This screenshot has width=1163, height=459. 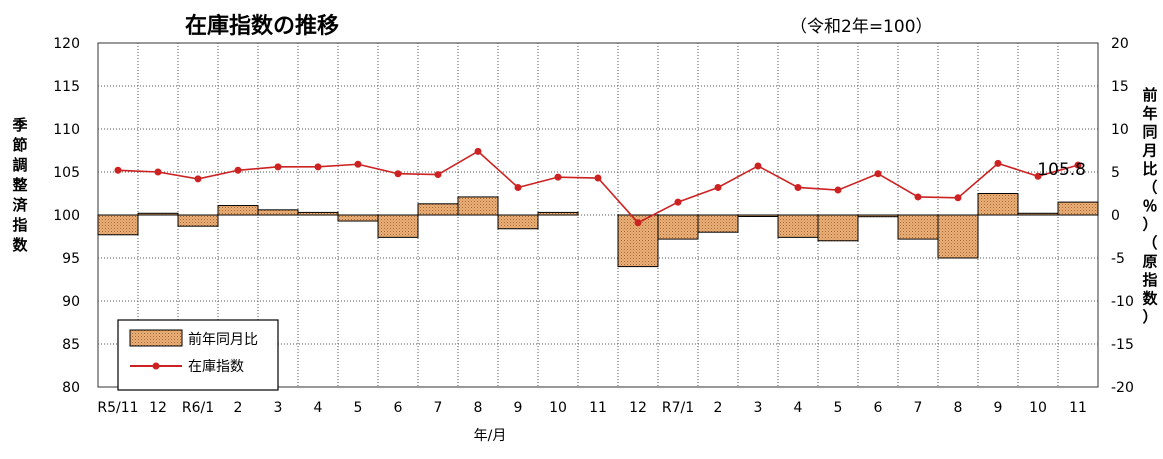 What do you see at coordinates (71, 345) in the screenshot?
I see `y-tick-left: 85` at bounding box center [71, 345].